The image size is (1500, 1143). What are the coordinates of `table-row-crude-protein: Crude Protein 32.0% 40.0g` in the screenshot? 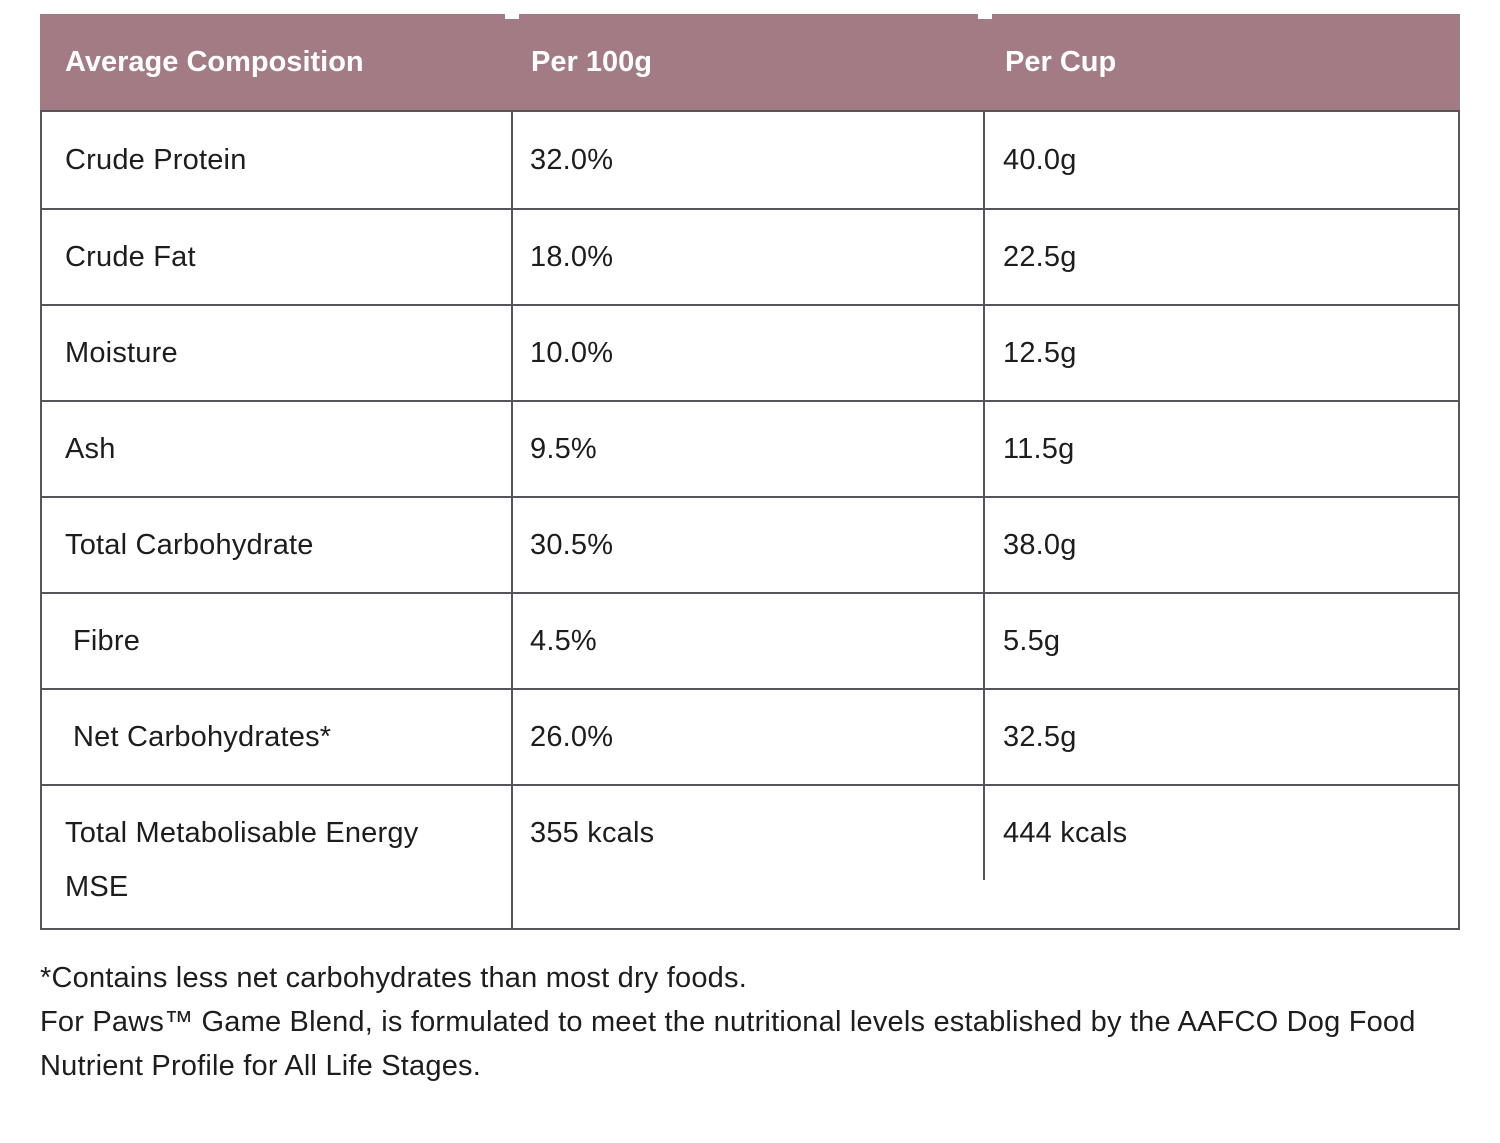 It's located at (750, 160).